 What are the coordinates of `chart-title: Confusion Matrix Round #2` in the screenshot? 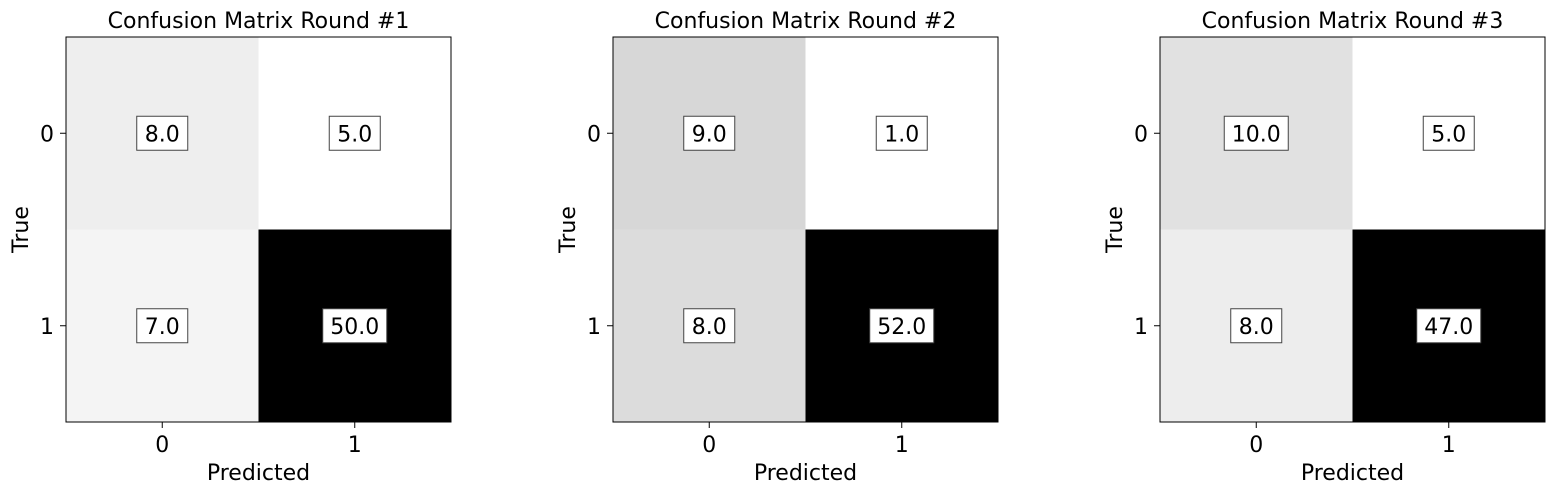 It's located at (806, 21).